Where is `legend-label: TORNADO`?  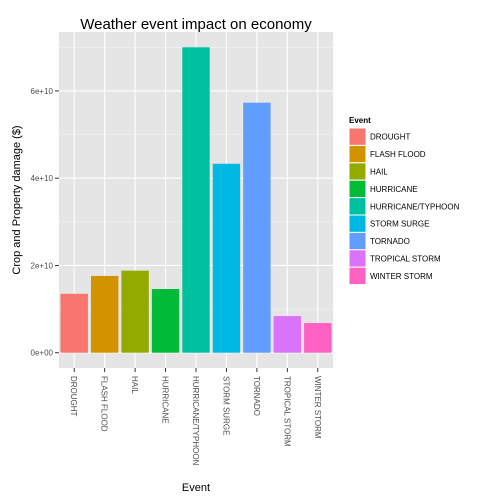 legend-label: TORNADO is located at coordinates (390, 241).